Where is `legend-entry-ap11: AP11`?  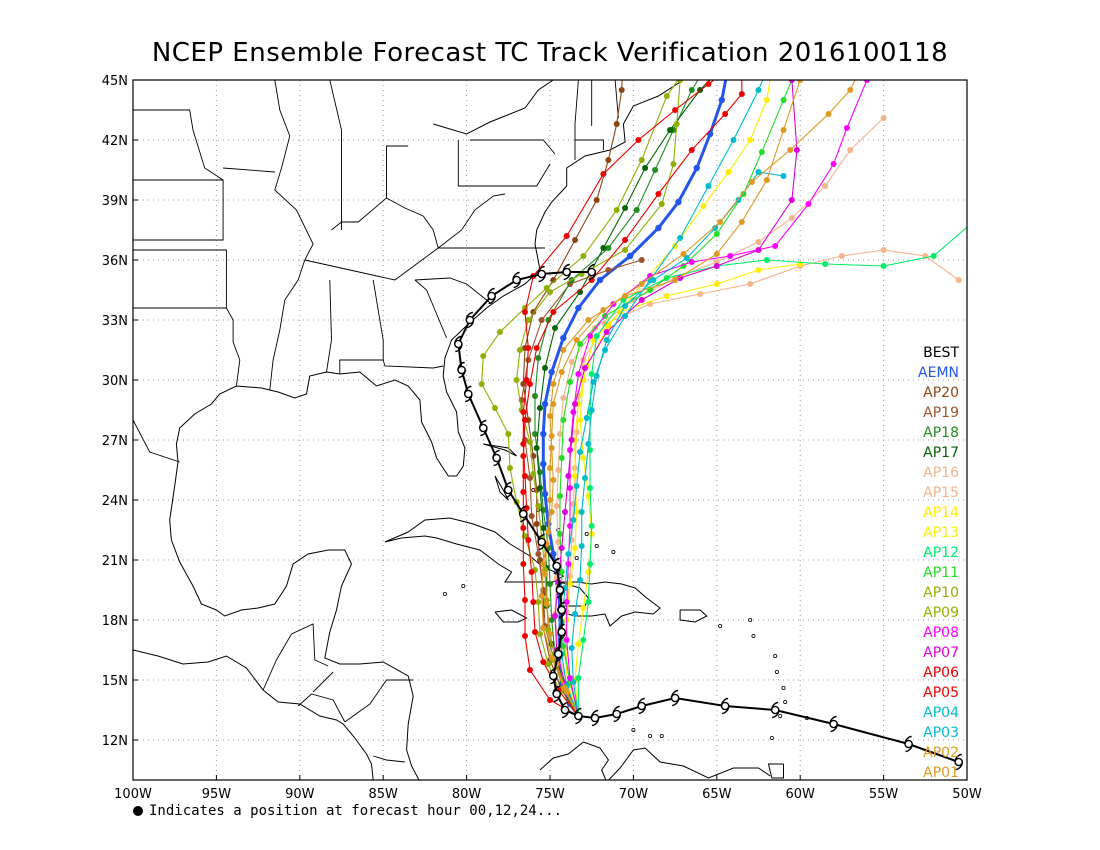 legend-entry-ap11: AP11 is located at coordinates (941, 573).